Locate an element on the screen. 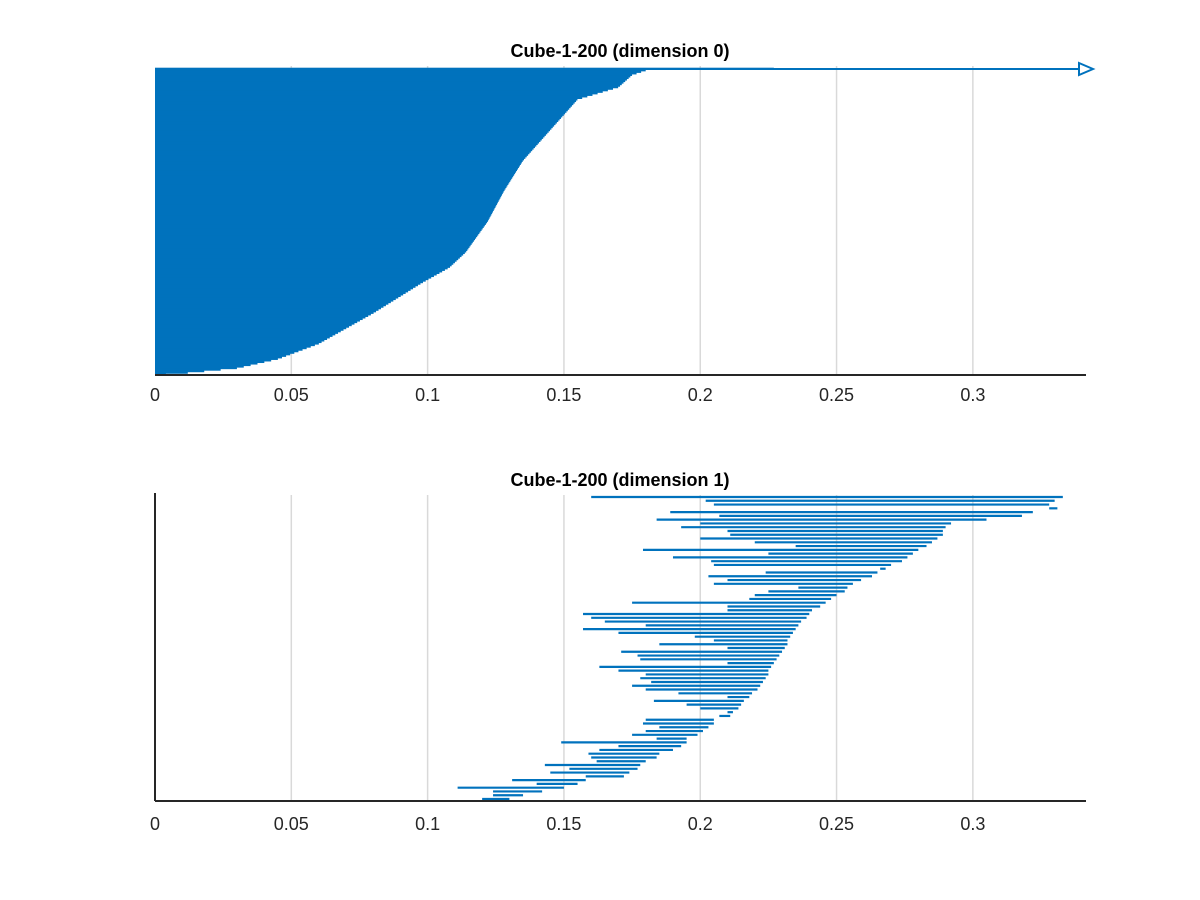 This screenshot has width=1200, height=900. chart-title: Cube-1-200 (dimension 1) is located at coordinates (619, 480).